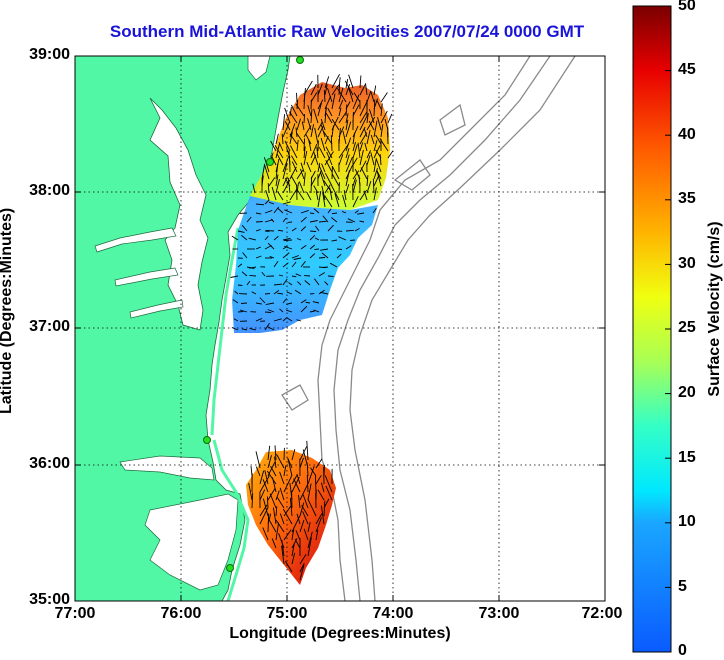 This screenshot has height=660, width=724. I want to click on y-tick-label: 38:00, so click(42, 191).